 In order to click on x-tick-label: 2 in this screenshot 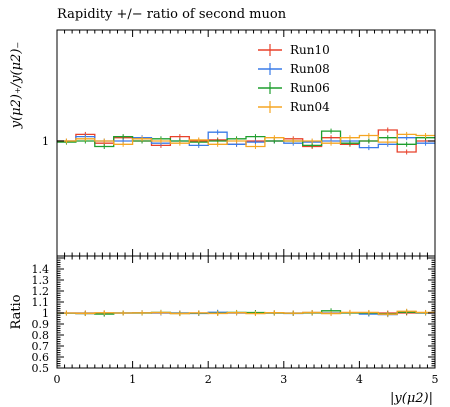, I will do `click(208, 379)`.